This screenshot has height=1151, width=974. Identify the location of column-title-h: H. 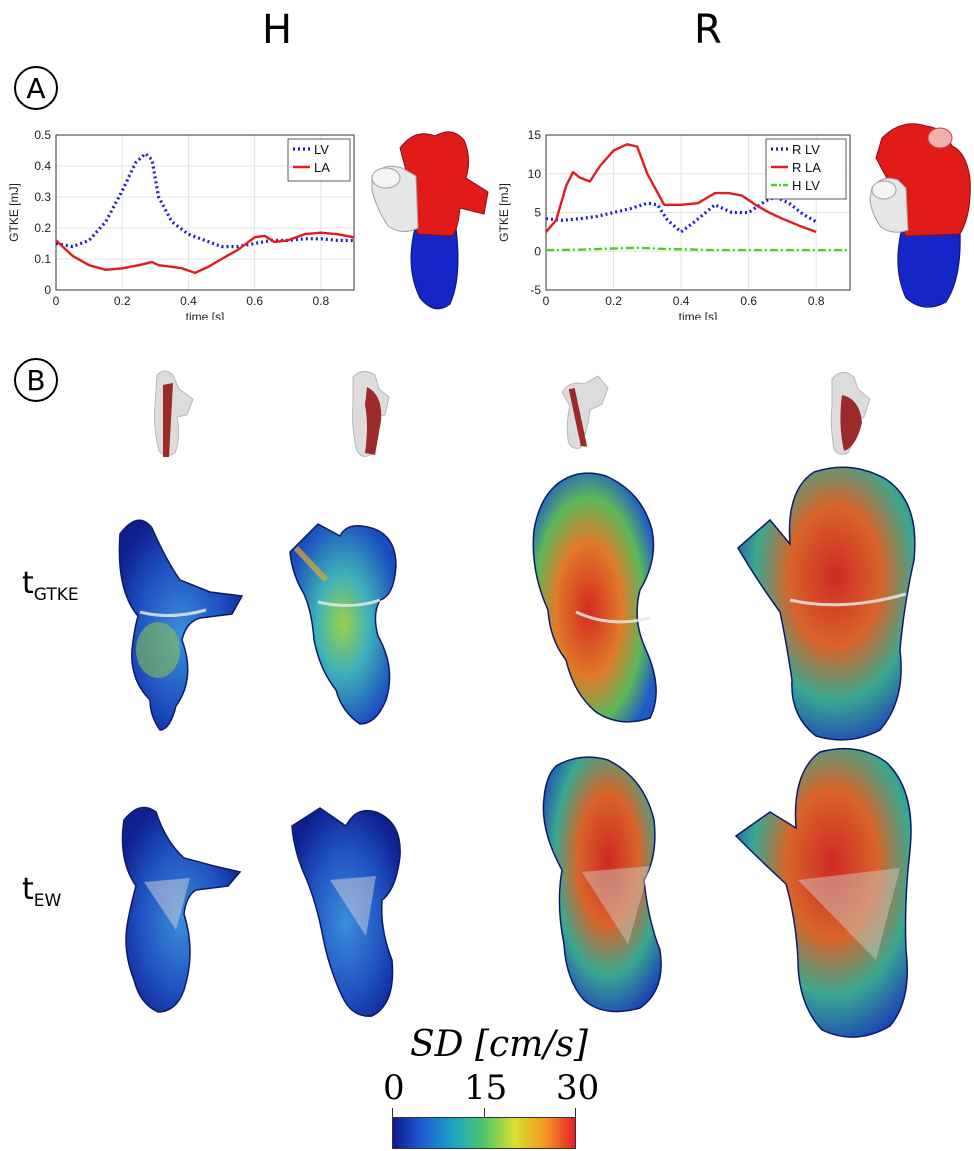
(277, 30).